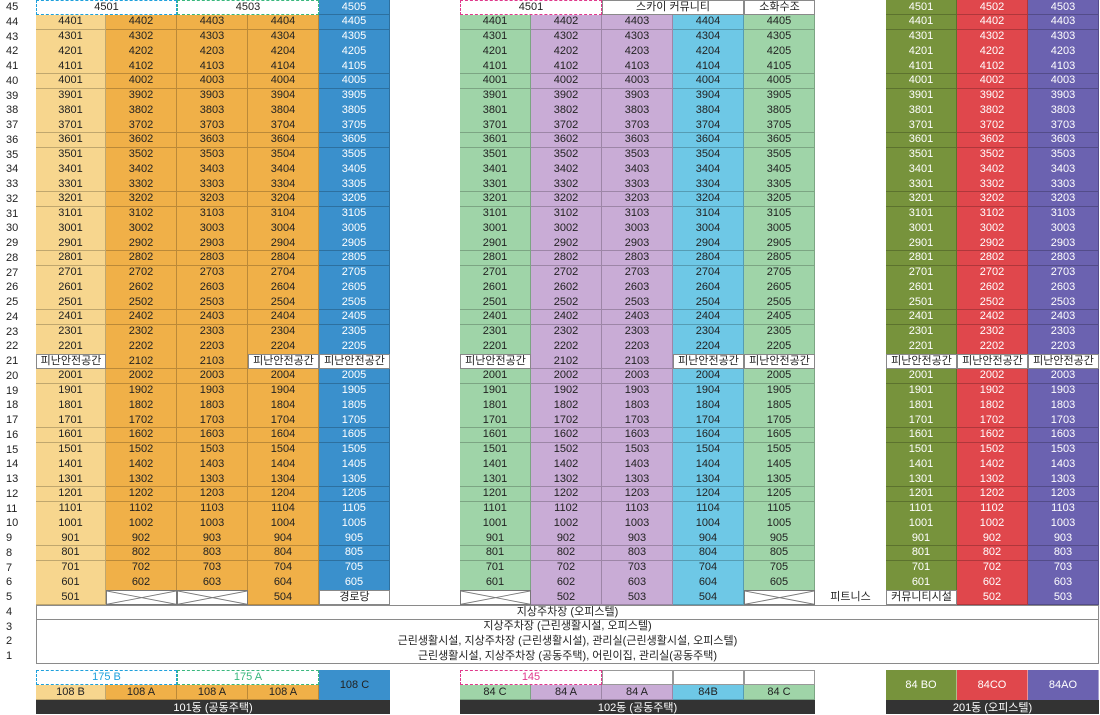 This screenshot has width=1100, height=715. I want to click on unit-cell-201: 1303, so click(1063, 480).